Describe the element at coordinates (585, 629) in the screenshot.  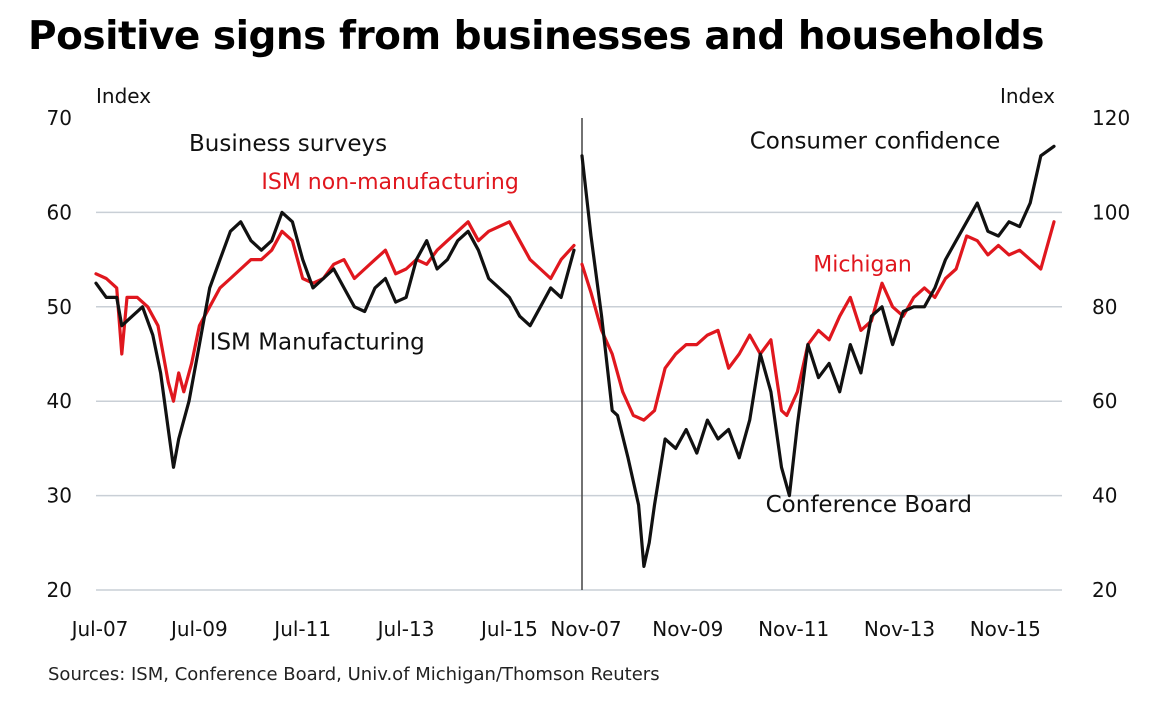
I see `x-tick-label: Nov-07` at that location.